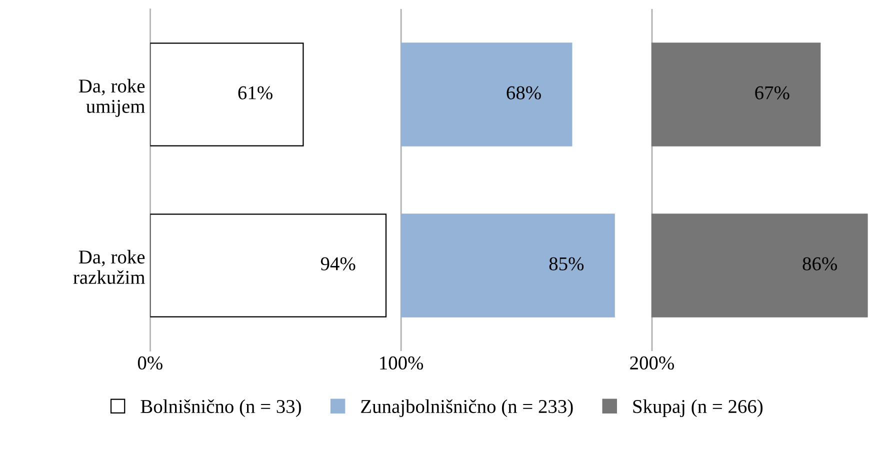  What do you see at coordinates (150, 363) in the screenshot?
I see `x-tick-label: 0%` at bounding box center [150, 363].